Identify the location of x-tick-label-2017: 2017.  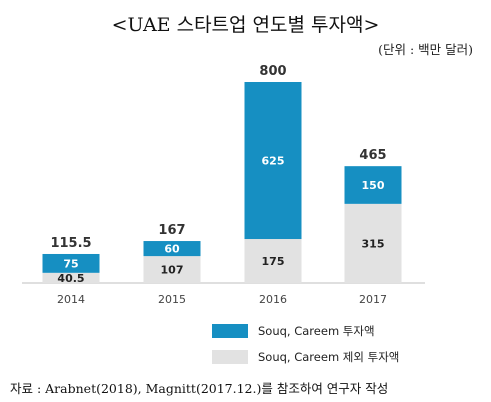
(373, 299).